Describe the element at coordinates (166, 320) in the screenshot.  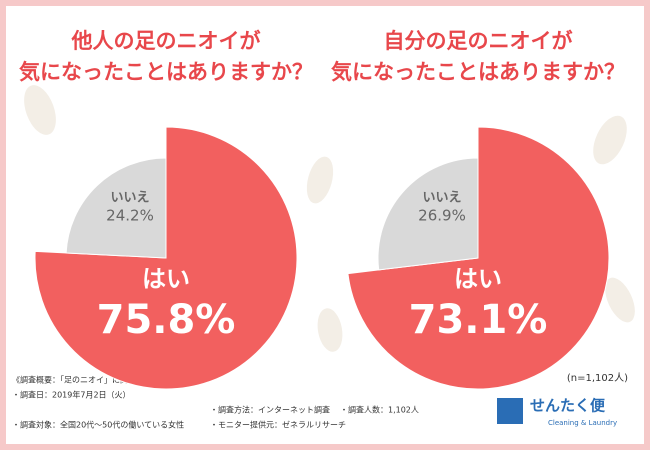
I see `value-label: 75.8%` at that location.